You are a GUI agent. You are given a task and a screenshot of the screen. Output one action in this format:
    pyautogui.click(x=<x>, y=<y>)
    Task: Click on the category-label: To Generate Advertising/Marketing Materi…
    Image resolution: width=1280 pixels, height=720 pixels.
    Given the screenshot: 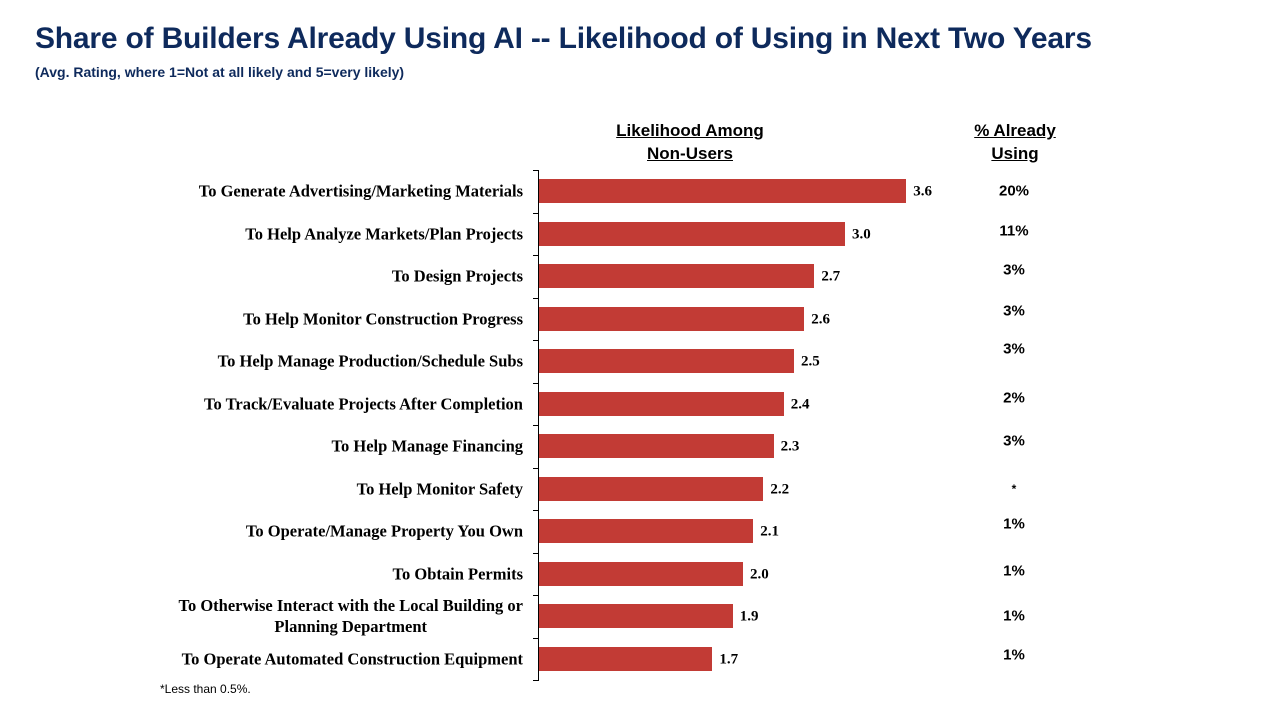 What is the action you would take?
    pyautogui.click(x=361, y=191)
    